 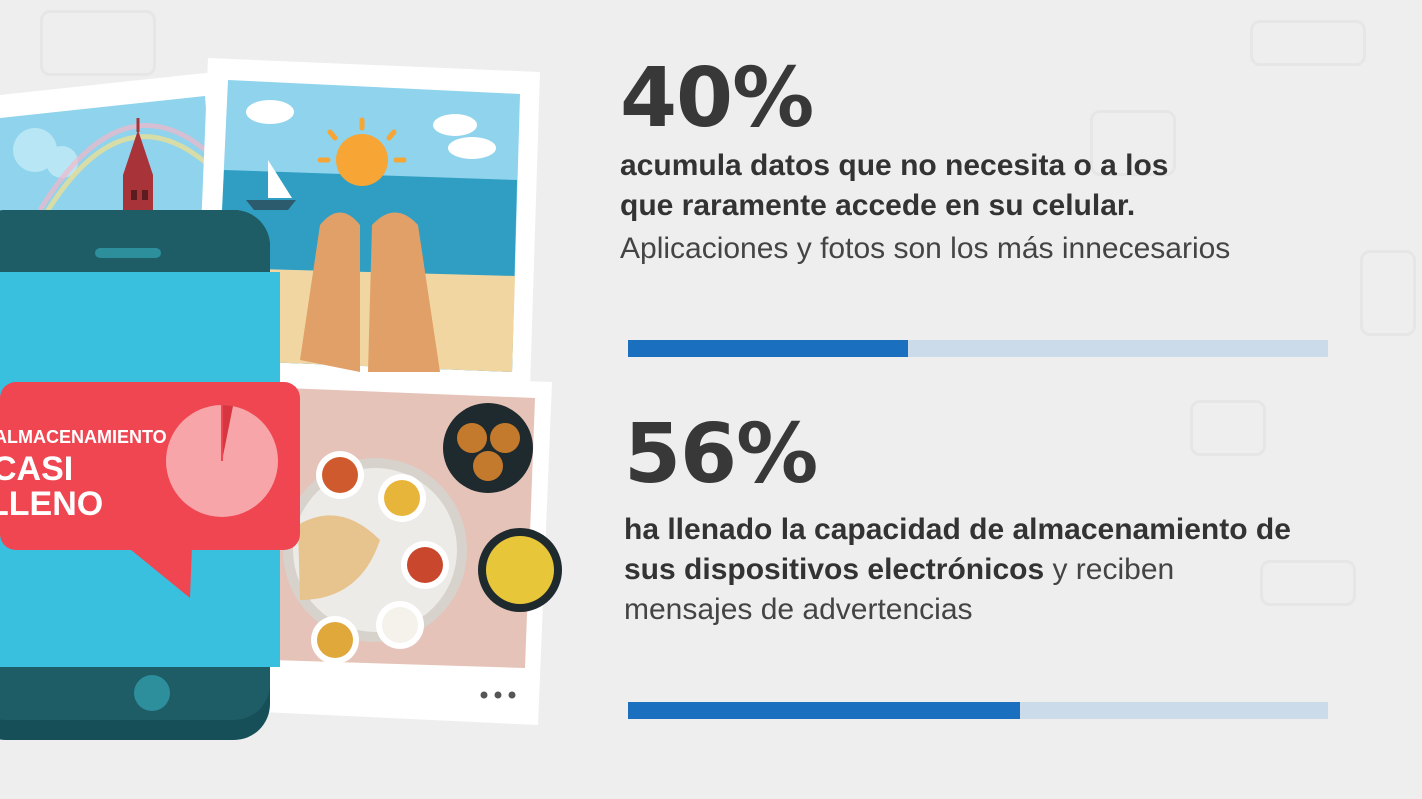 What do you see at coordinates (367, 224) in the screenshot?
I see `beach-photo` at bounding box center [367, 224].